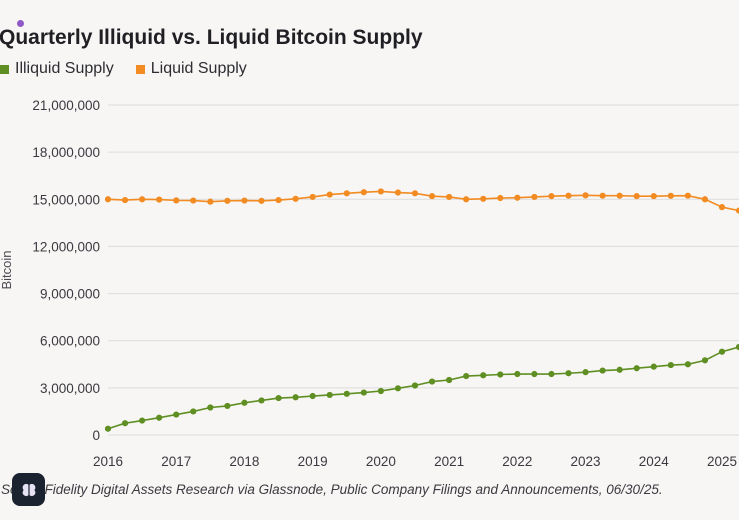 Image resolution: width=739 pixels, height=520 pixels. I want to click on brain-icon, so click(28, 489).